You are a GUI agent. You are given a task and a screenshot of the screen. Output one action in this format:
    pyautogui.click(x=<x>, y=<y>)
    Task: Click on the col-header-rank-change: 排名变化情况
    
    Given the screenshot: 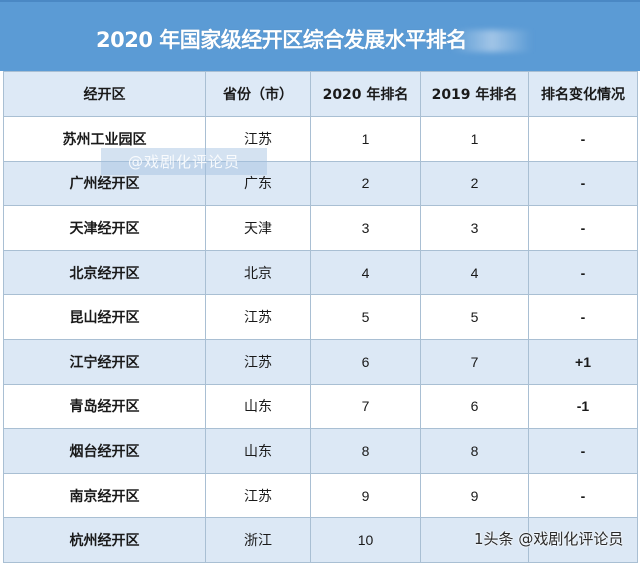 What is the action you would take?
    pyautogui.click(x=583, y=94)
    